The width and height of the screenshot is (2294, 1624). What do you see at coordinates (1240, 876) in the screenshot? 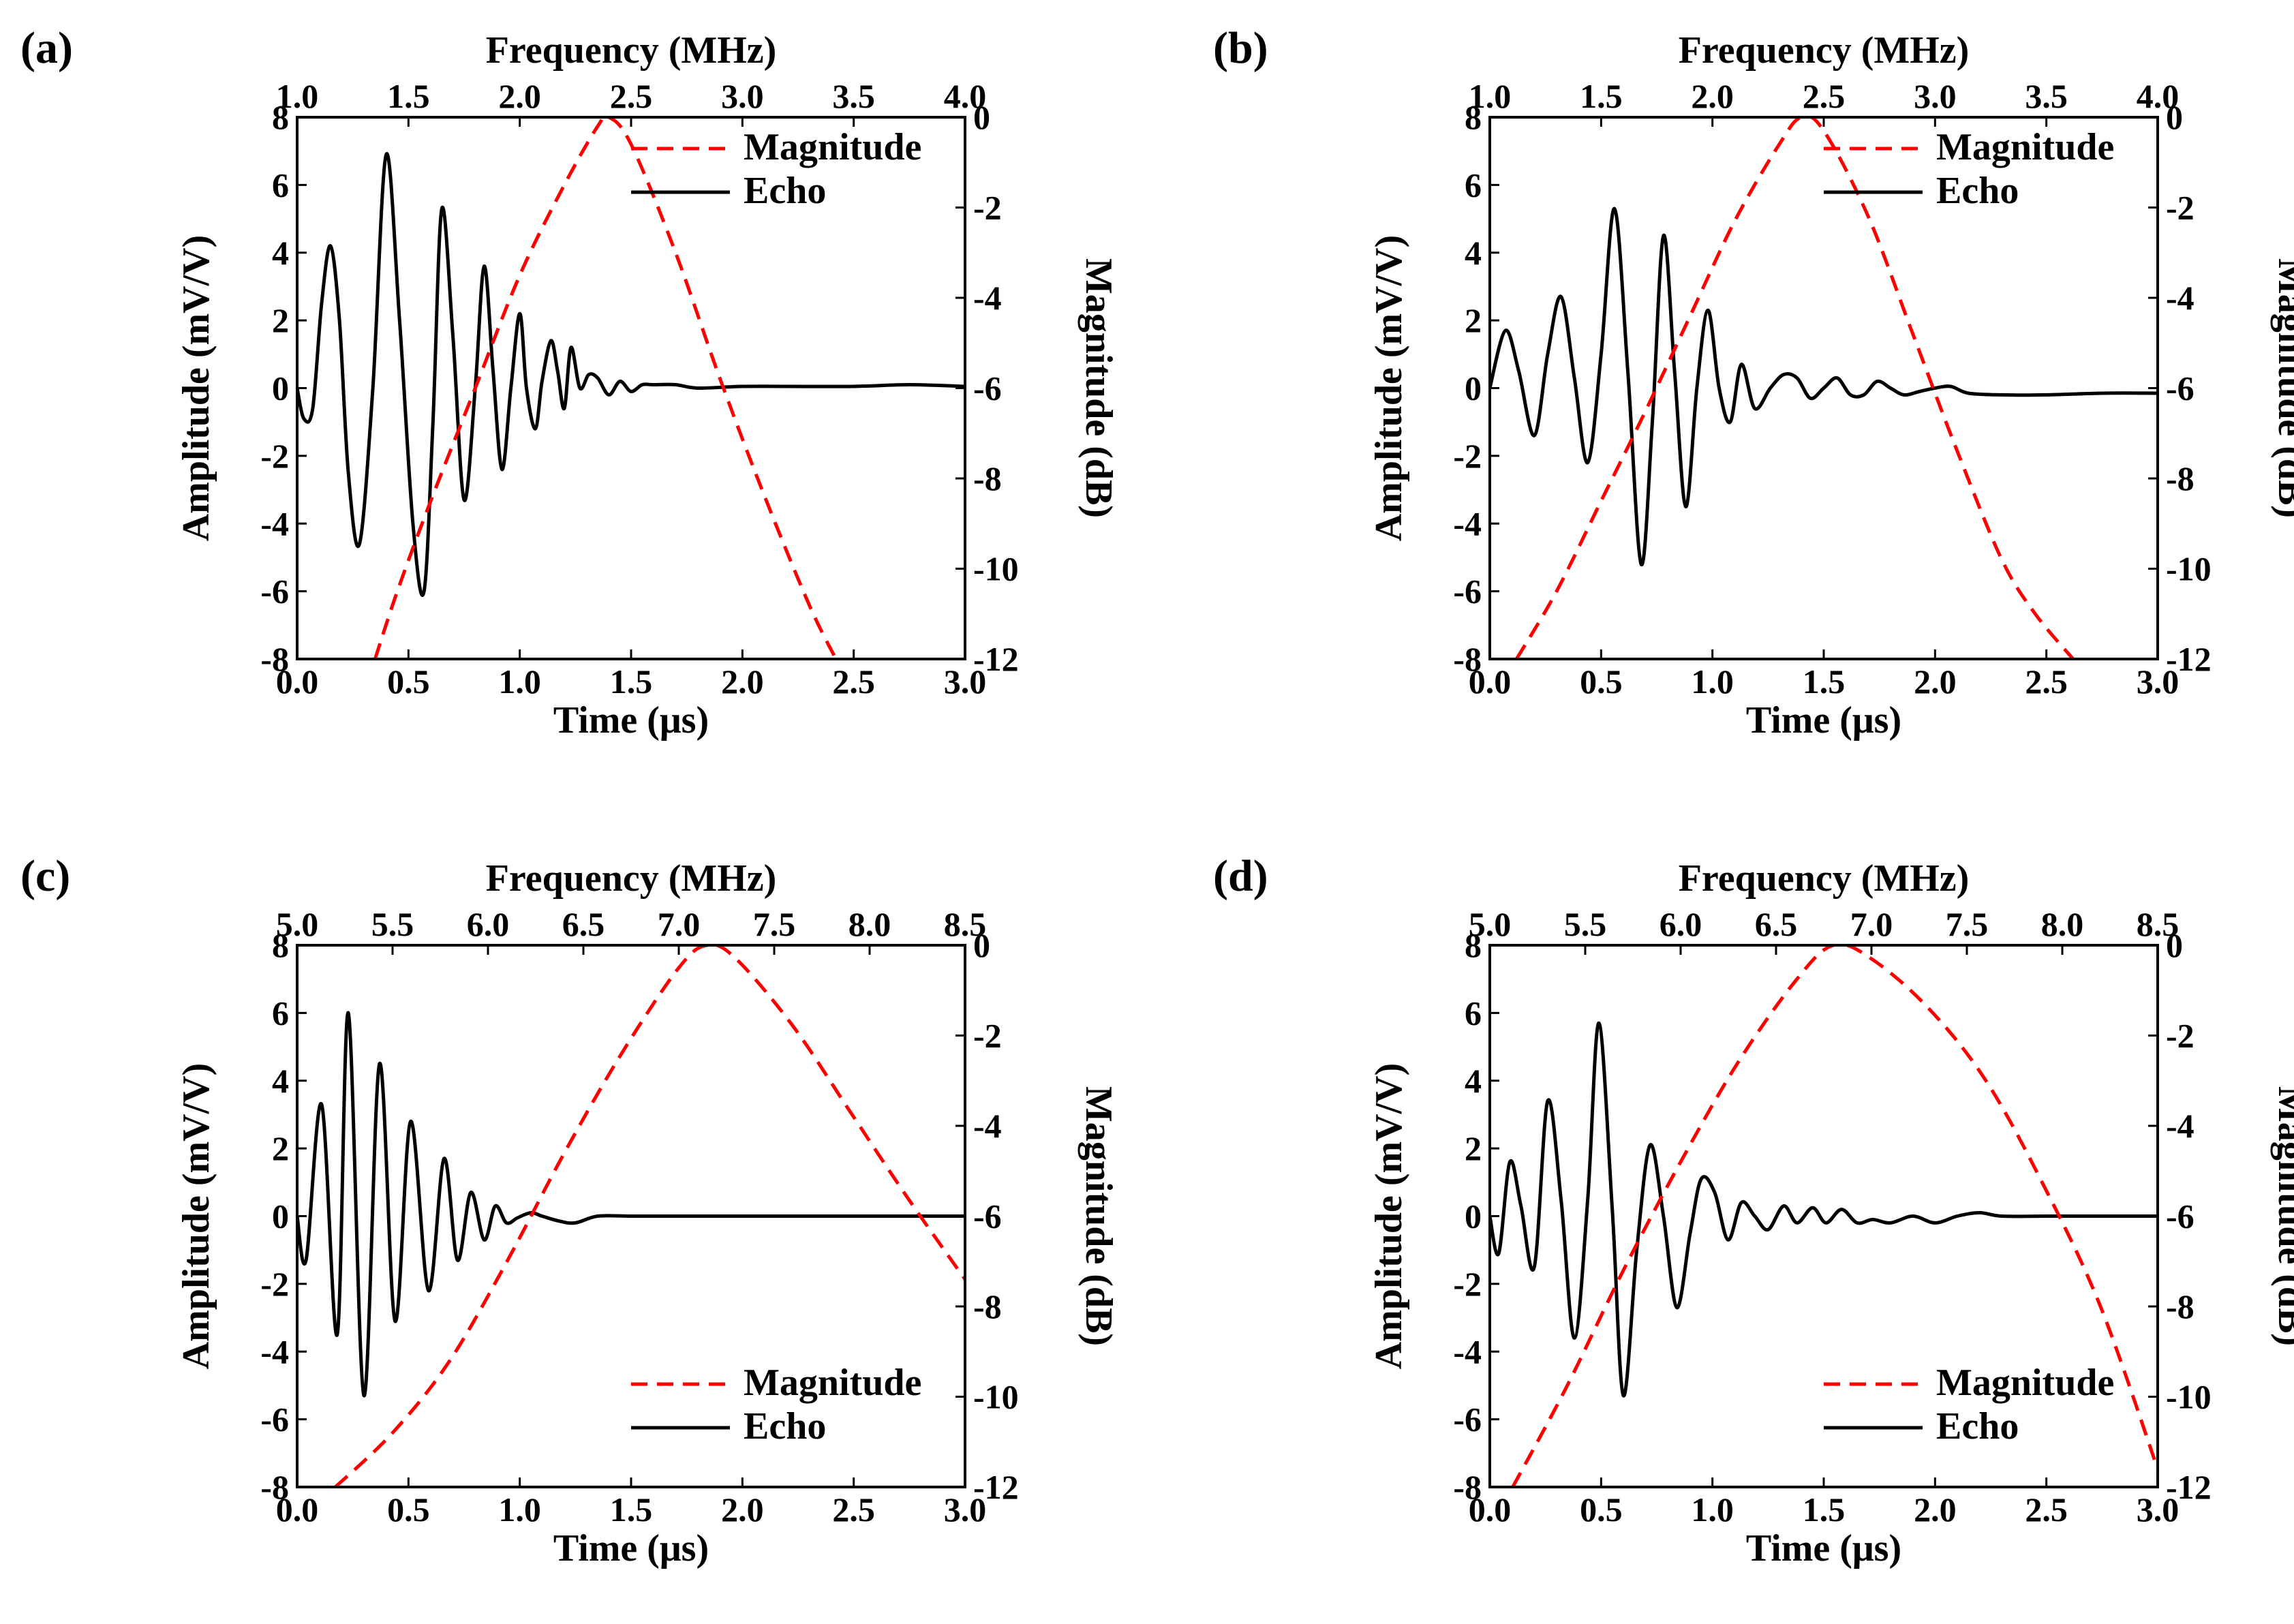
I see `panel-label: (d)` at bounding box center [1240, 876].